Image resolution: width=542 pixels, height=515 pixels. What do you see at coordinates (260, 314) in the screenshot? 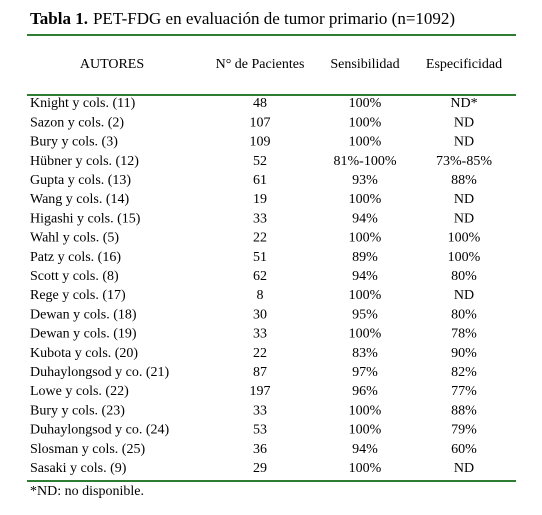
I see `value-cell: 30` at bounding box center [260, 314].